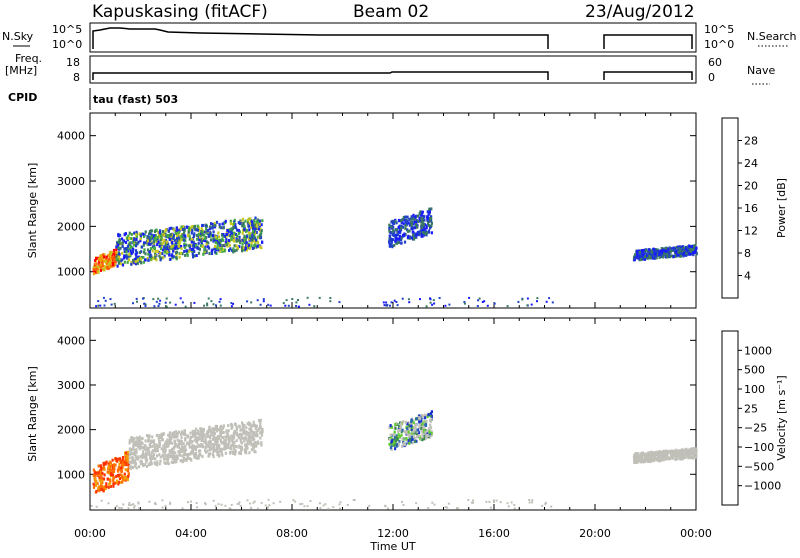 The height and width of the screenshot is (558, 800). I want to click on nave-label: Nave, so click(761, 70).